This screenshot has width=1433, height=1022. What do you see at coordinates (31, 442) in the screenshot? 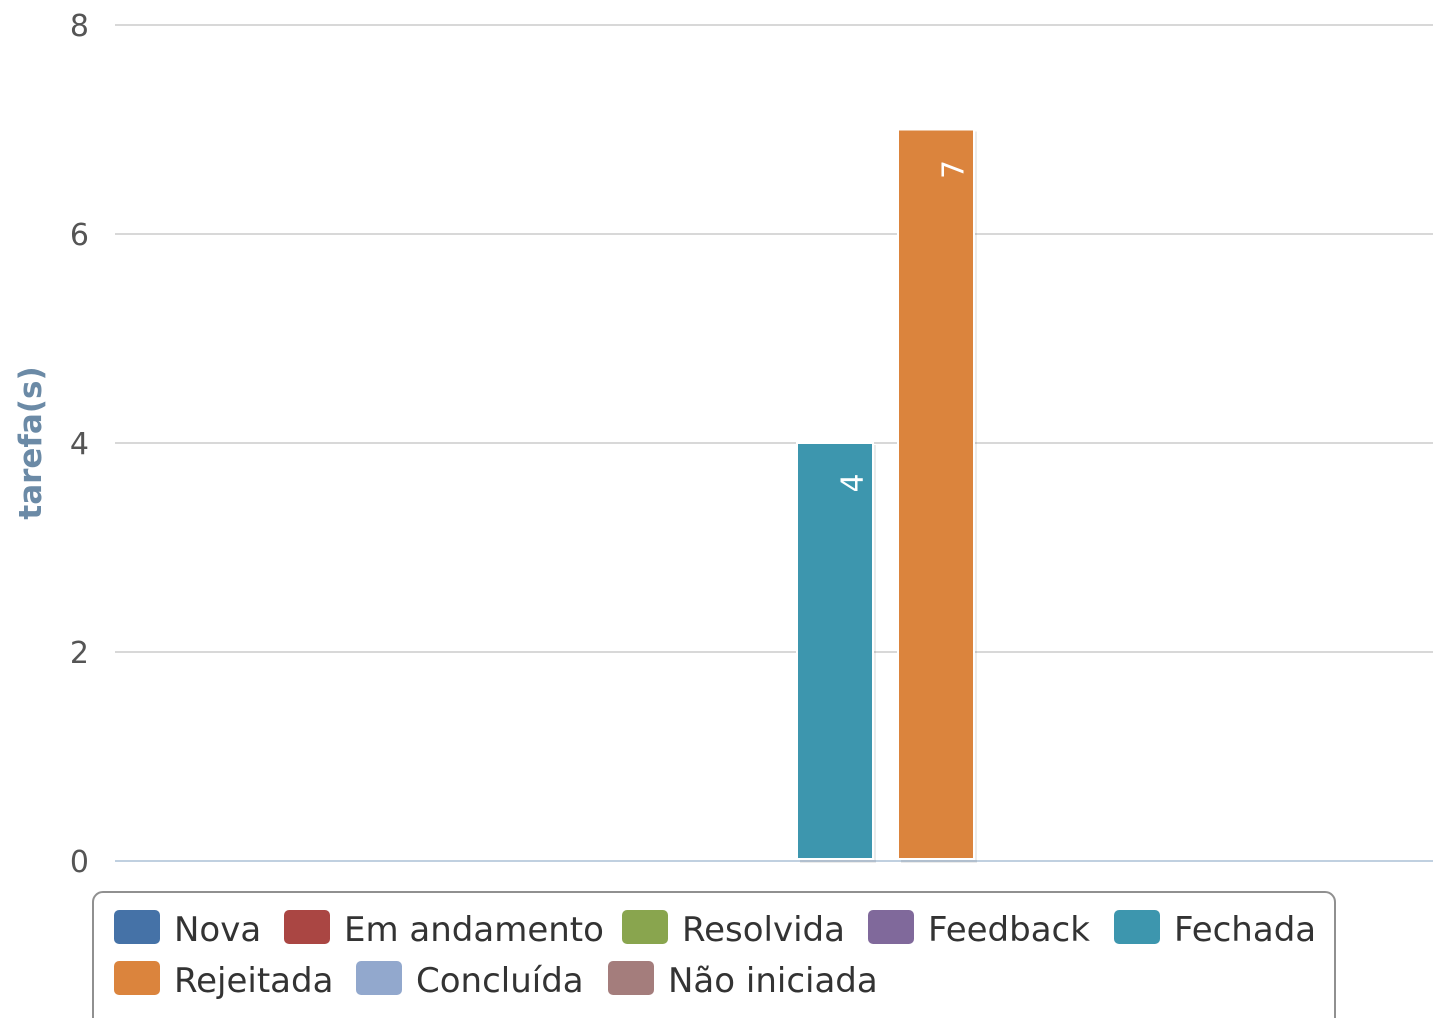
I see `y-axis-title: tarefa(s)` at bounding box center [31, 442].